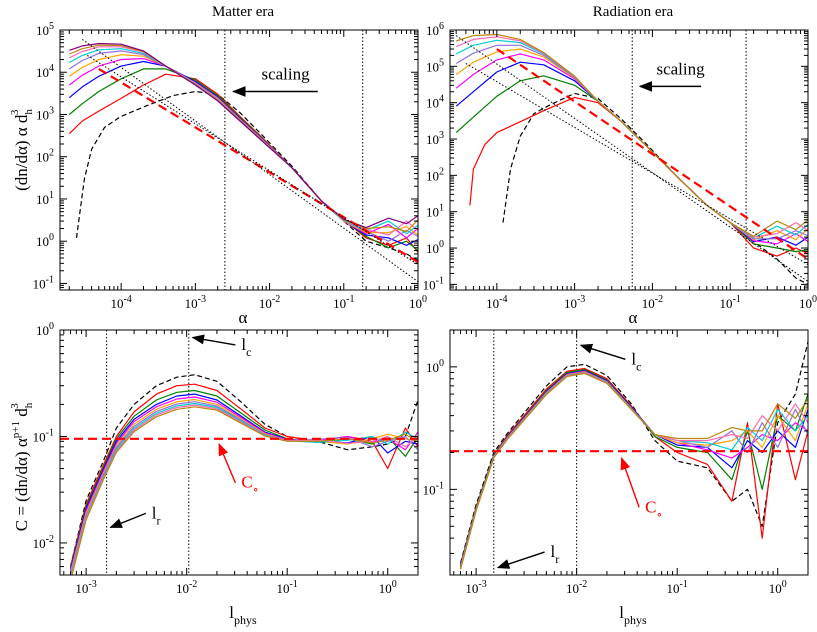  I want to click on y-tick-label: 10², so click(45, 156).